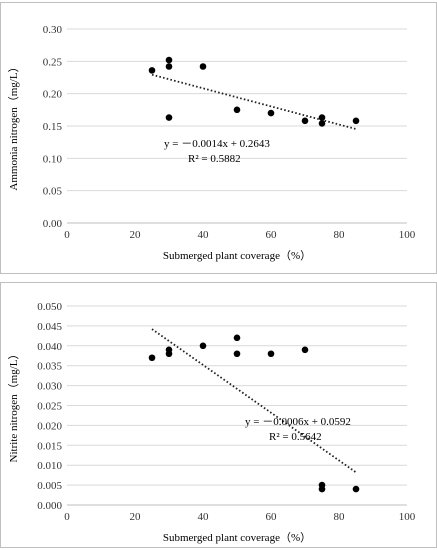  What do you see at coordinates (49, 387) in the screenshot?
I see `y-tick-label: 0.030` at bounding box center [49, 387].